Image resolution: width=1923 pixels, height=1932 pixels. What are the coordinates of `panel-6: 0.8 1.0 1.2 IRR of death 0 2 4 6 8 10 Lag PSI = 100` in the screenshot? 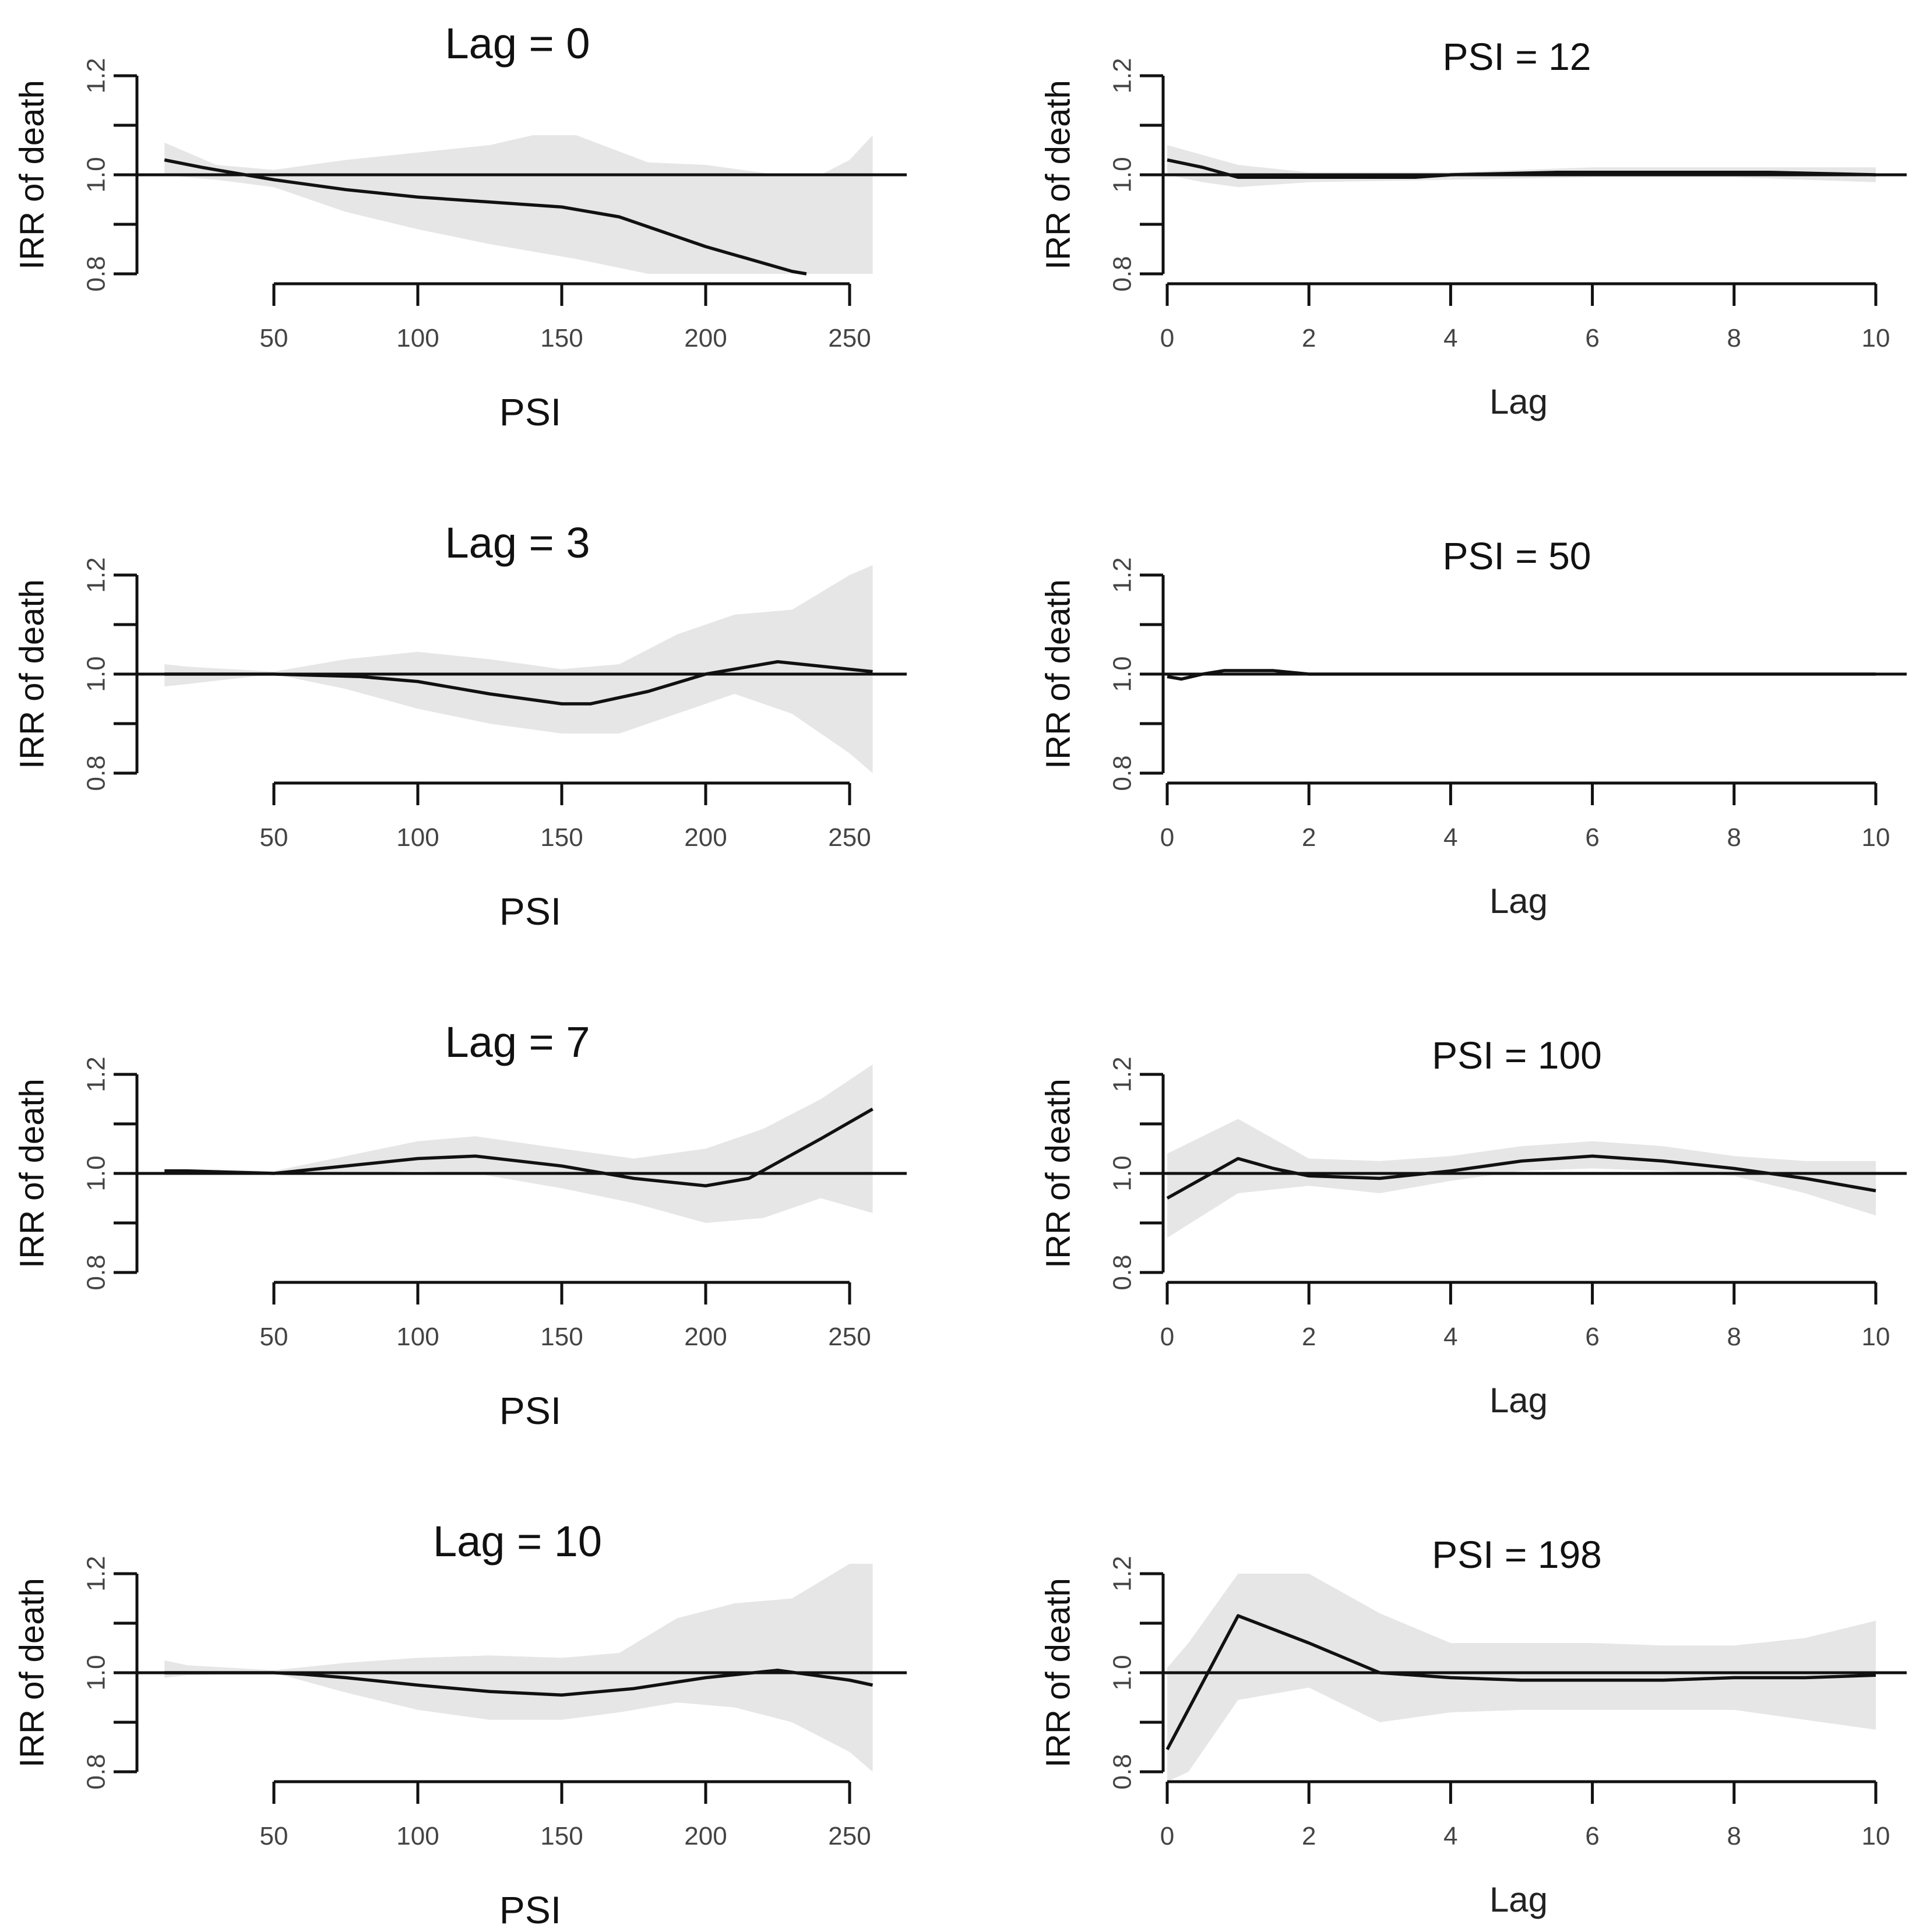 It's located at (1473, 1227).